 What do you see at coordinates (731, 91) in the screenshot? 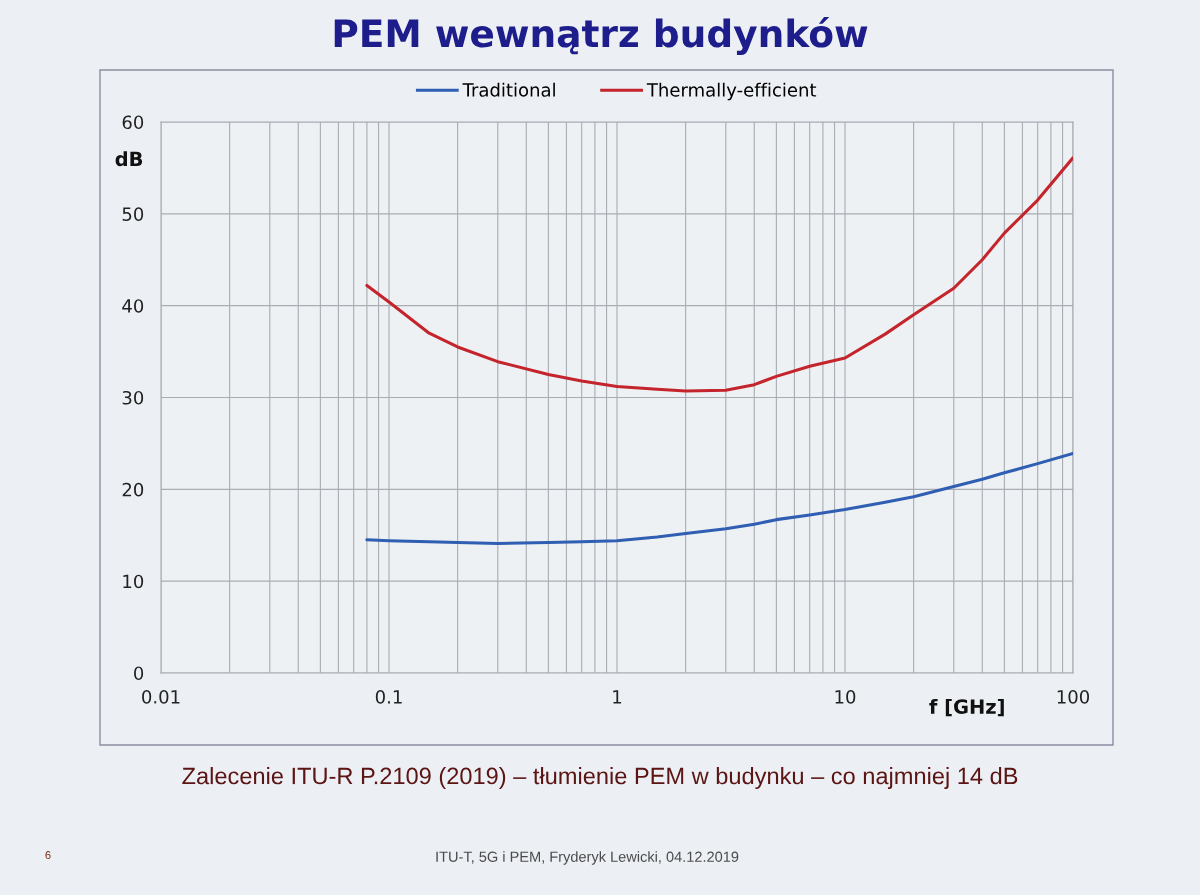
I see `legend-label: Thermally-efficient` at bounding box center [731, 91].